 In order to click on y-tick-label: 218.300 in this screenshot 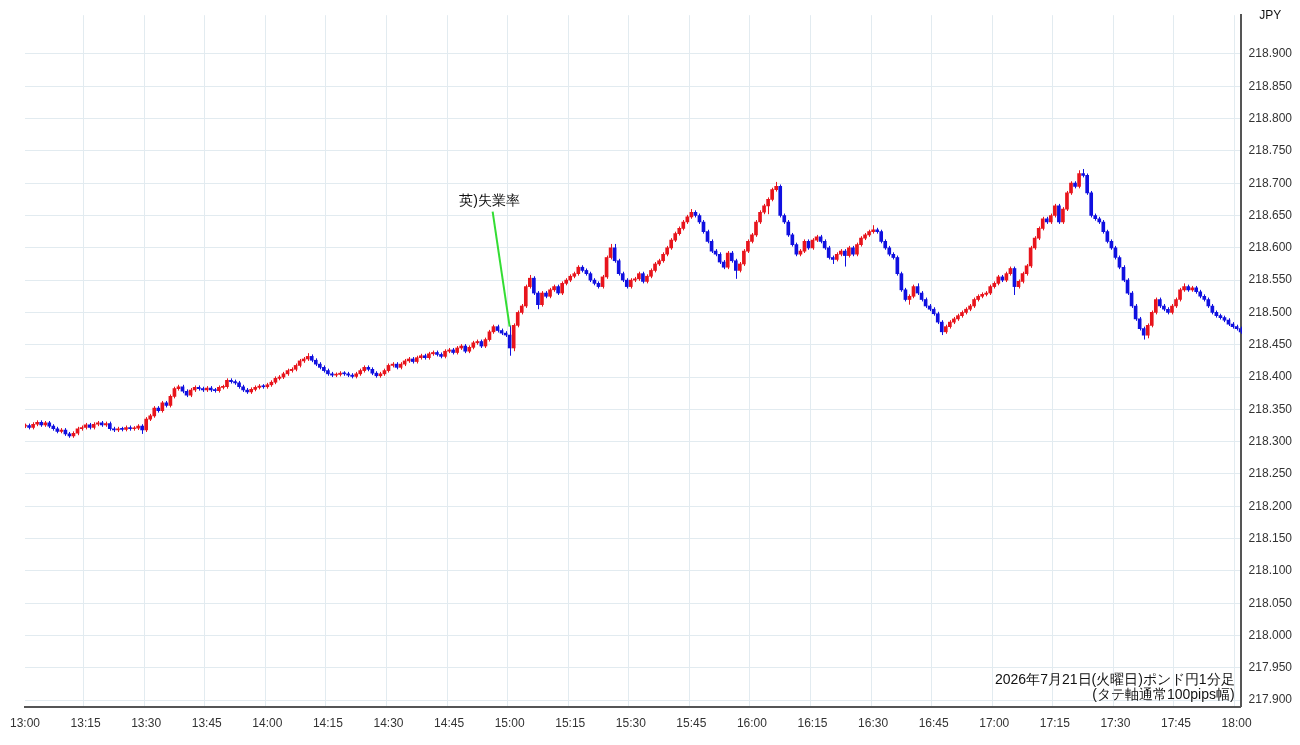, I will do `click(1270, 440)`.